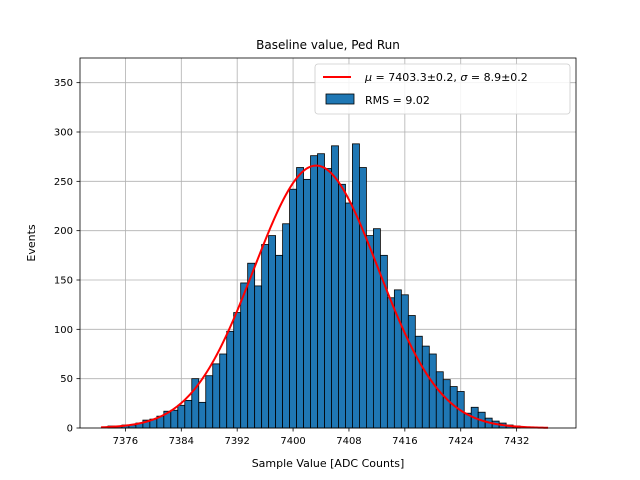 This screenshot has width=640, height=480. I want to click on legend-box, so click(442, 89).